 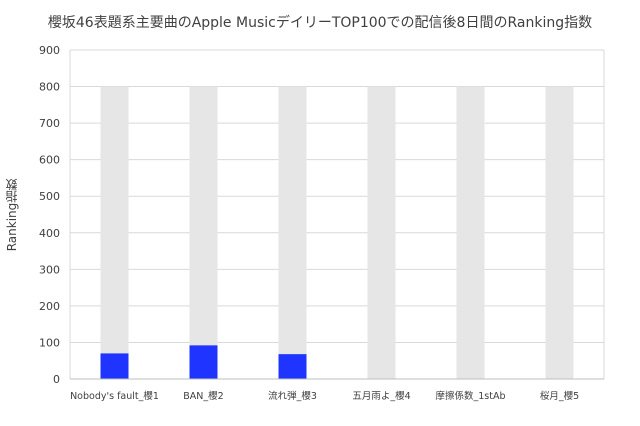 I want to click on y-tick-label: 700, so click(x=49, y=123).